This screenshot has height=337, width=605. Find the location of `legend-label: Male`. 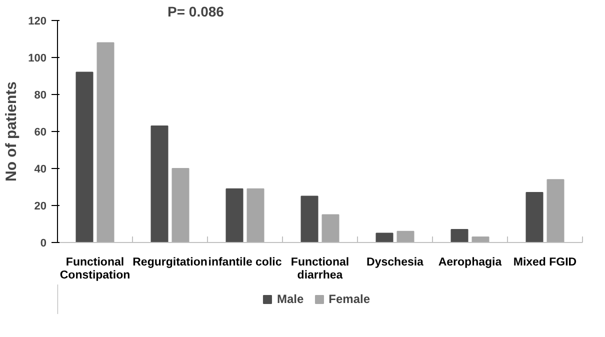

legend-label: Male is located at coordinates (290, 299).